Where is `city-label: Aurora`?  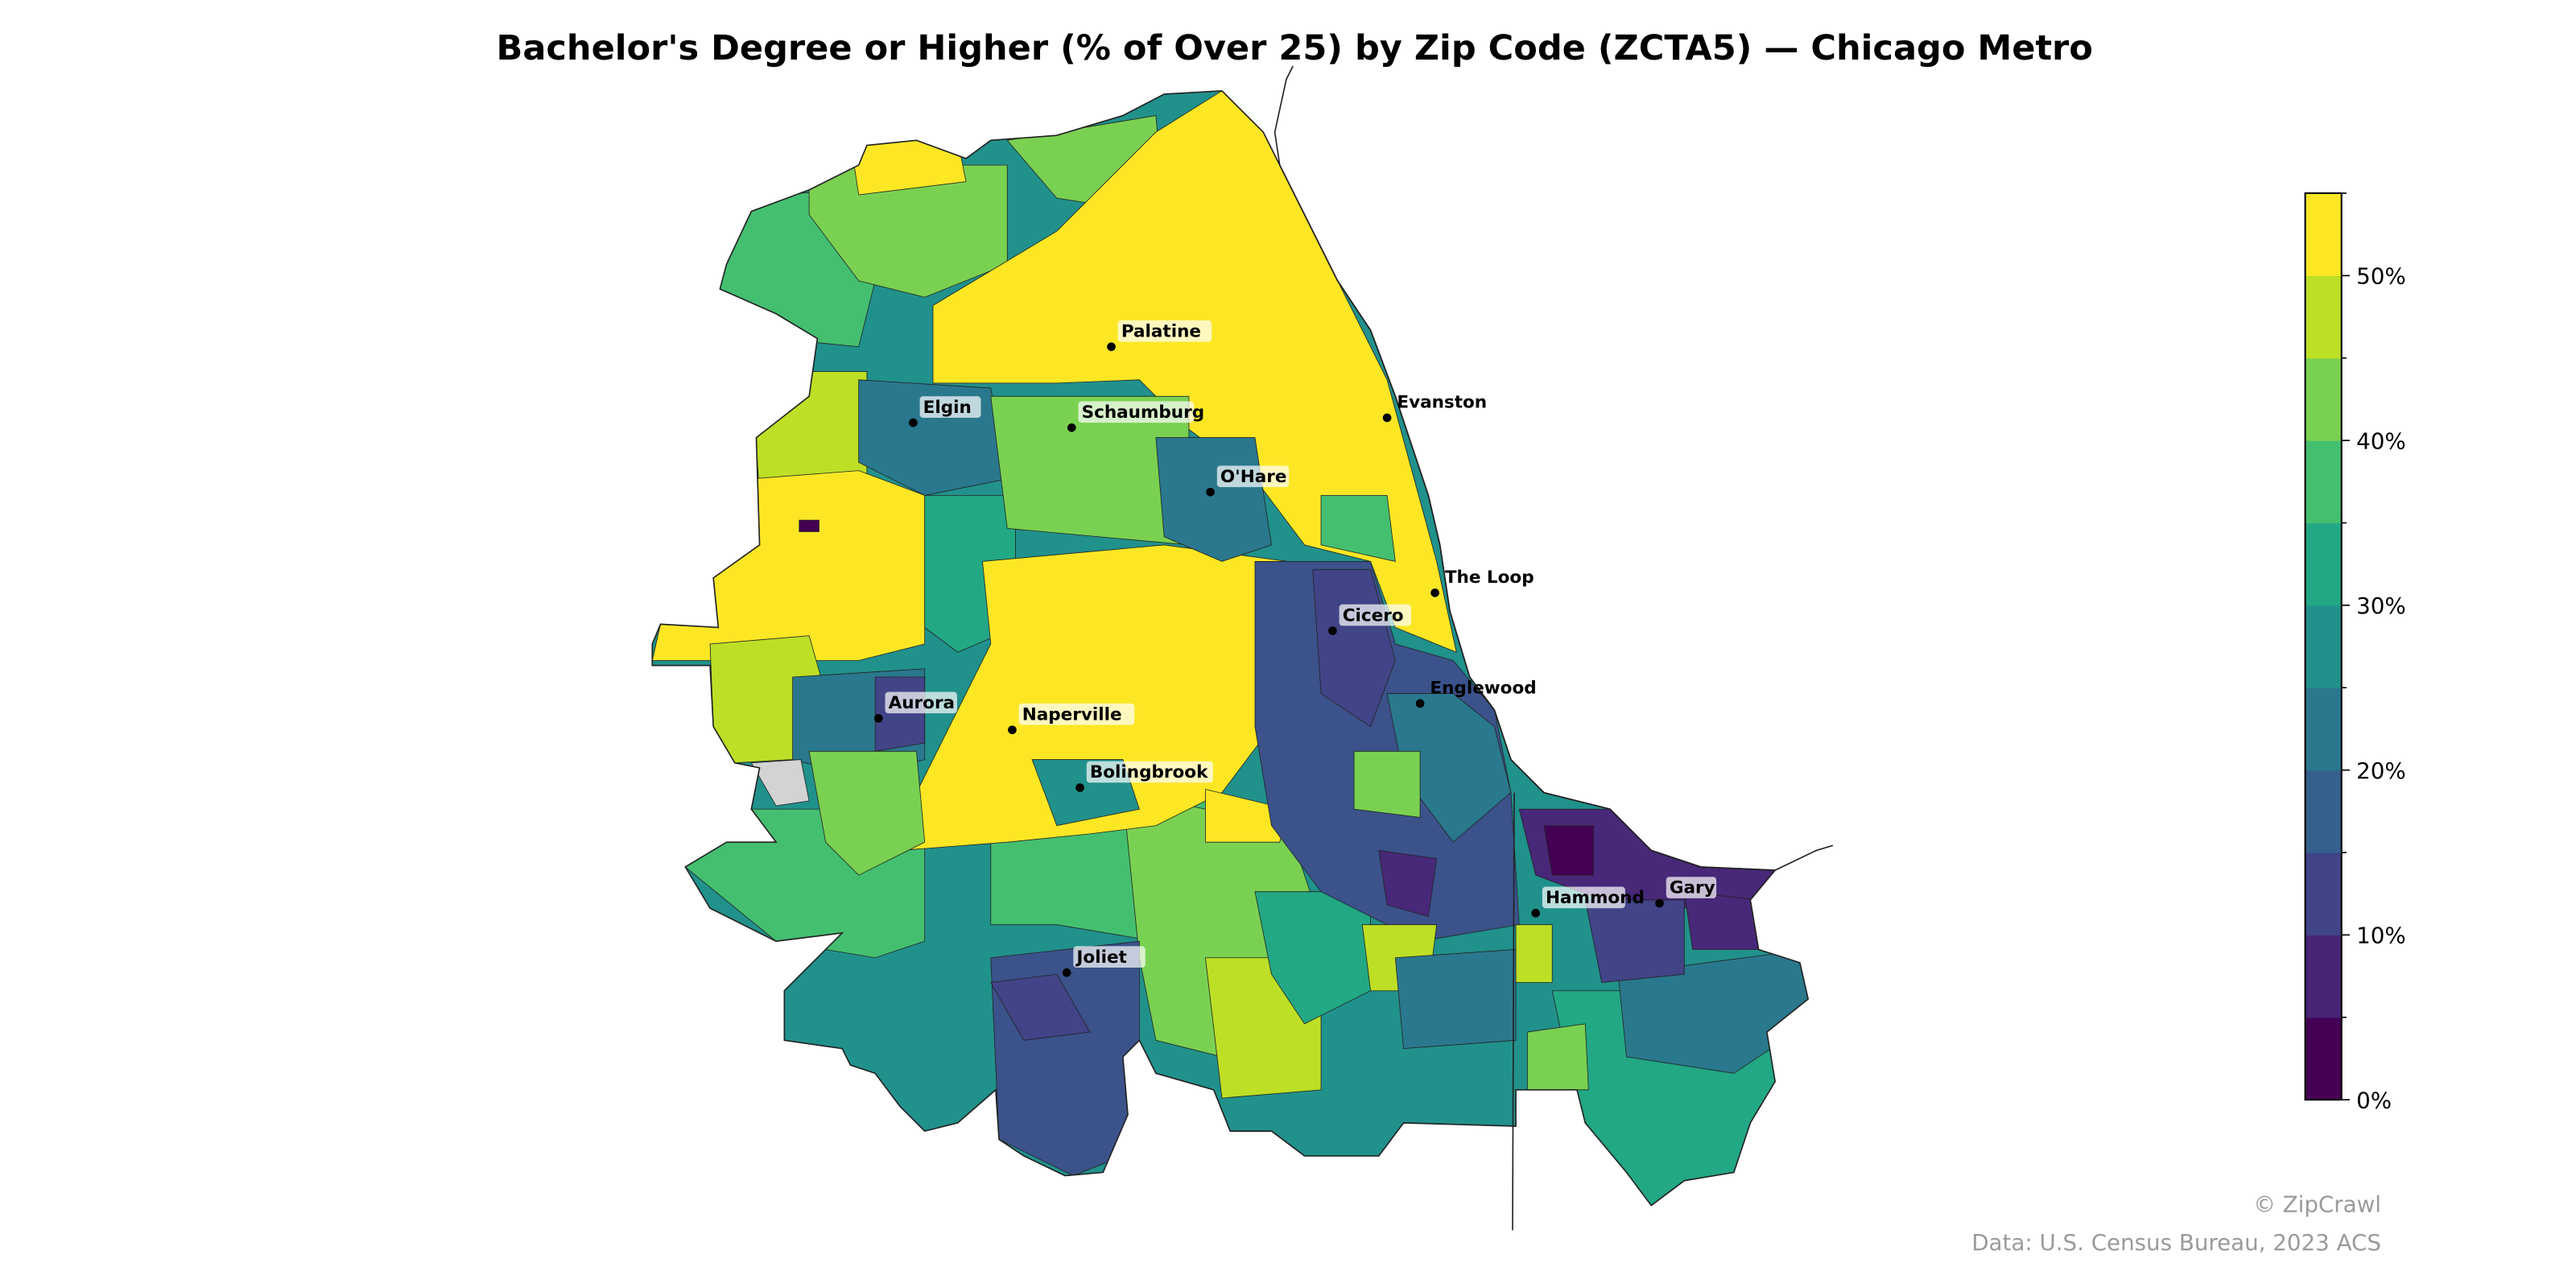
city-label: Aurora is located at coordinates (923, 703).